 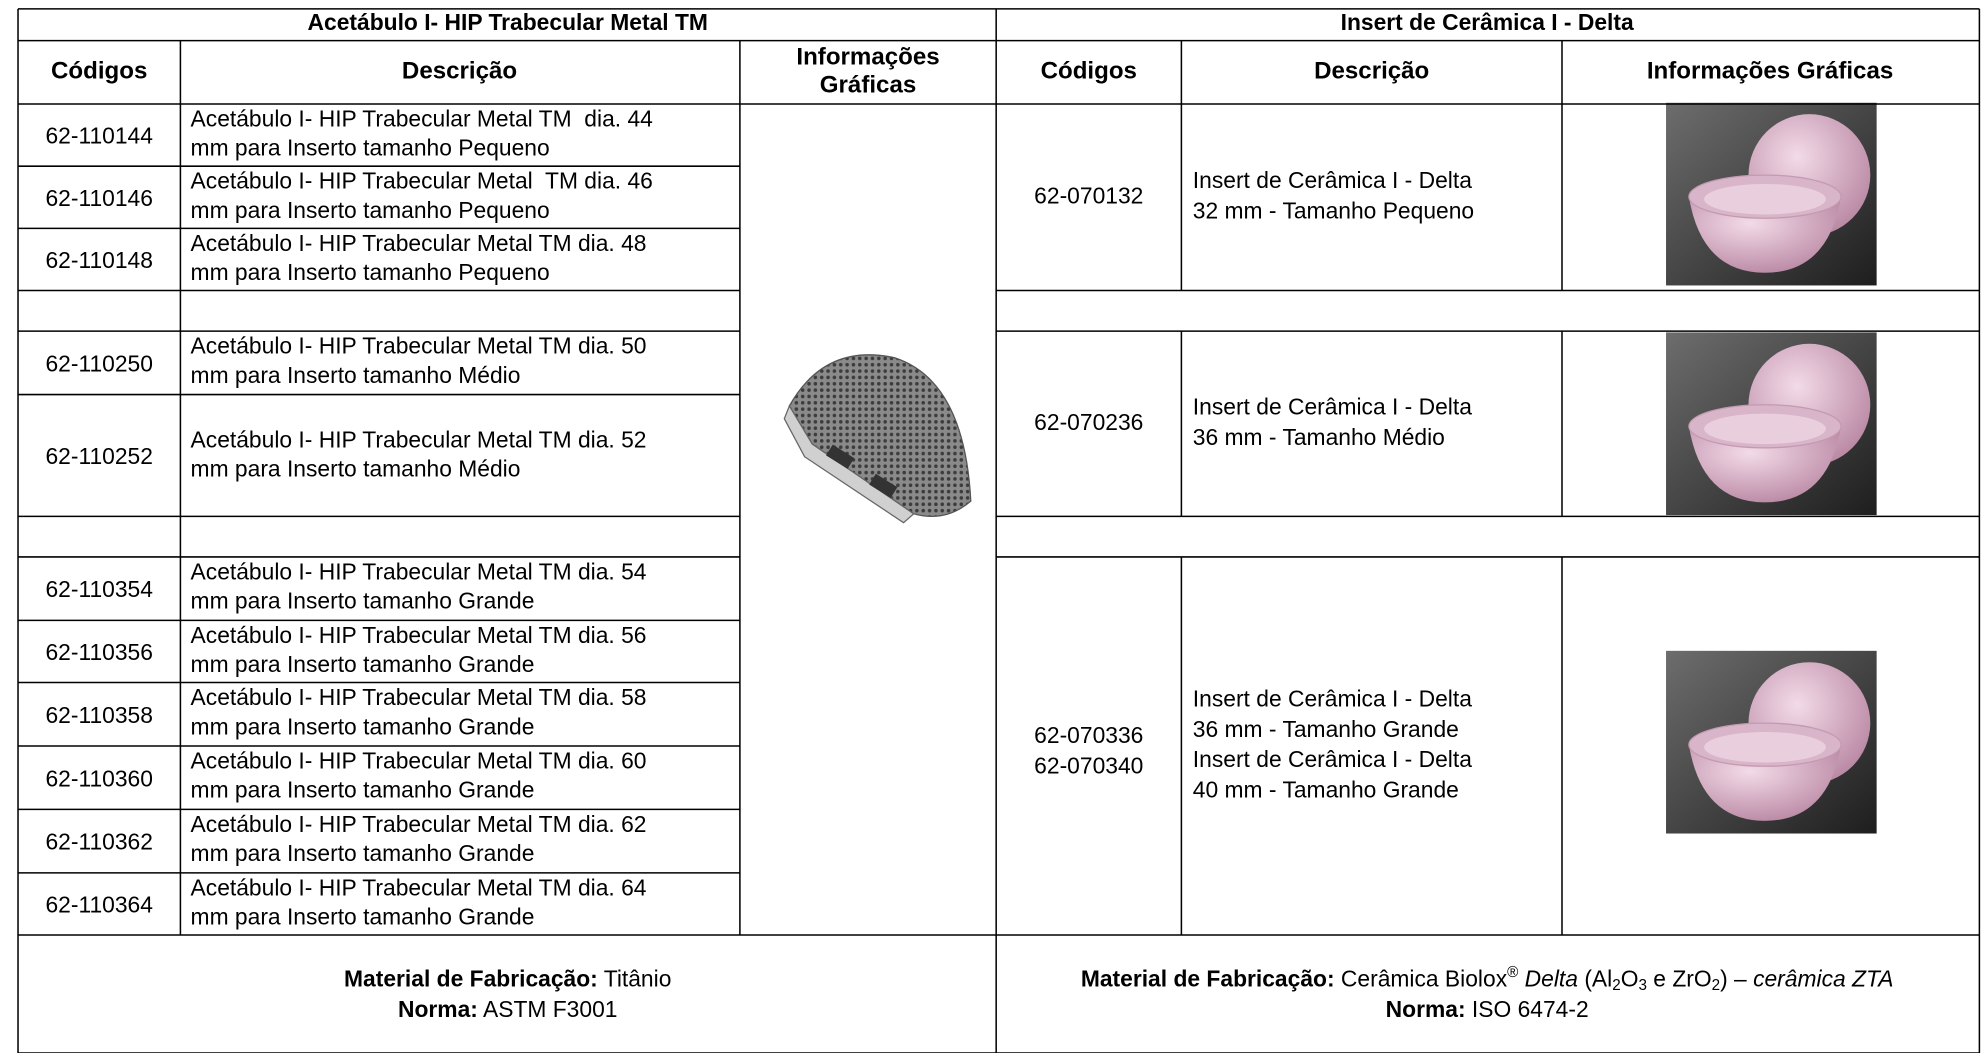 I want to click on material-part: ®, so click(x=1512, y=972).